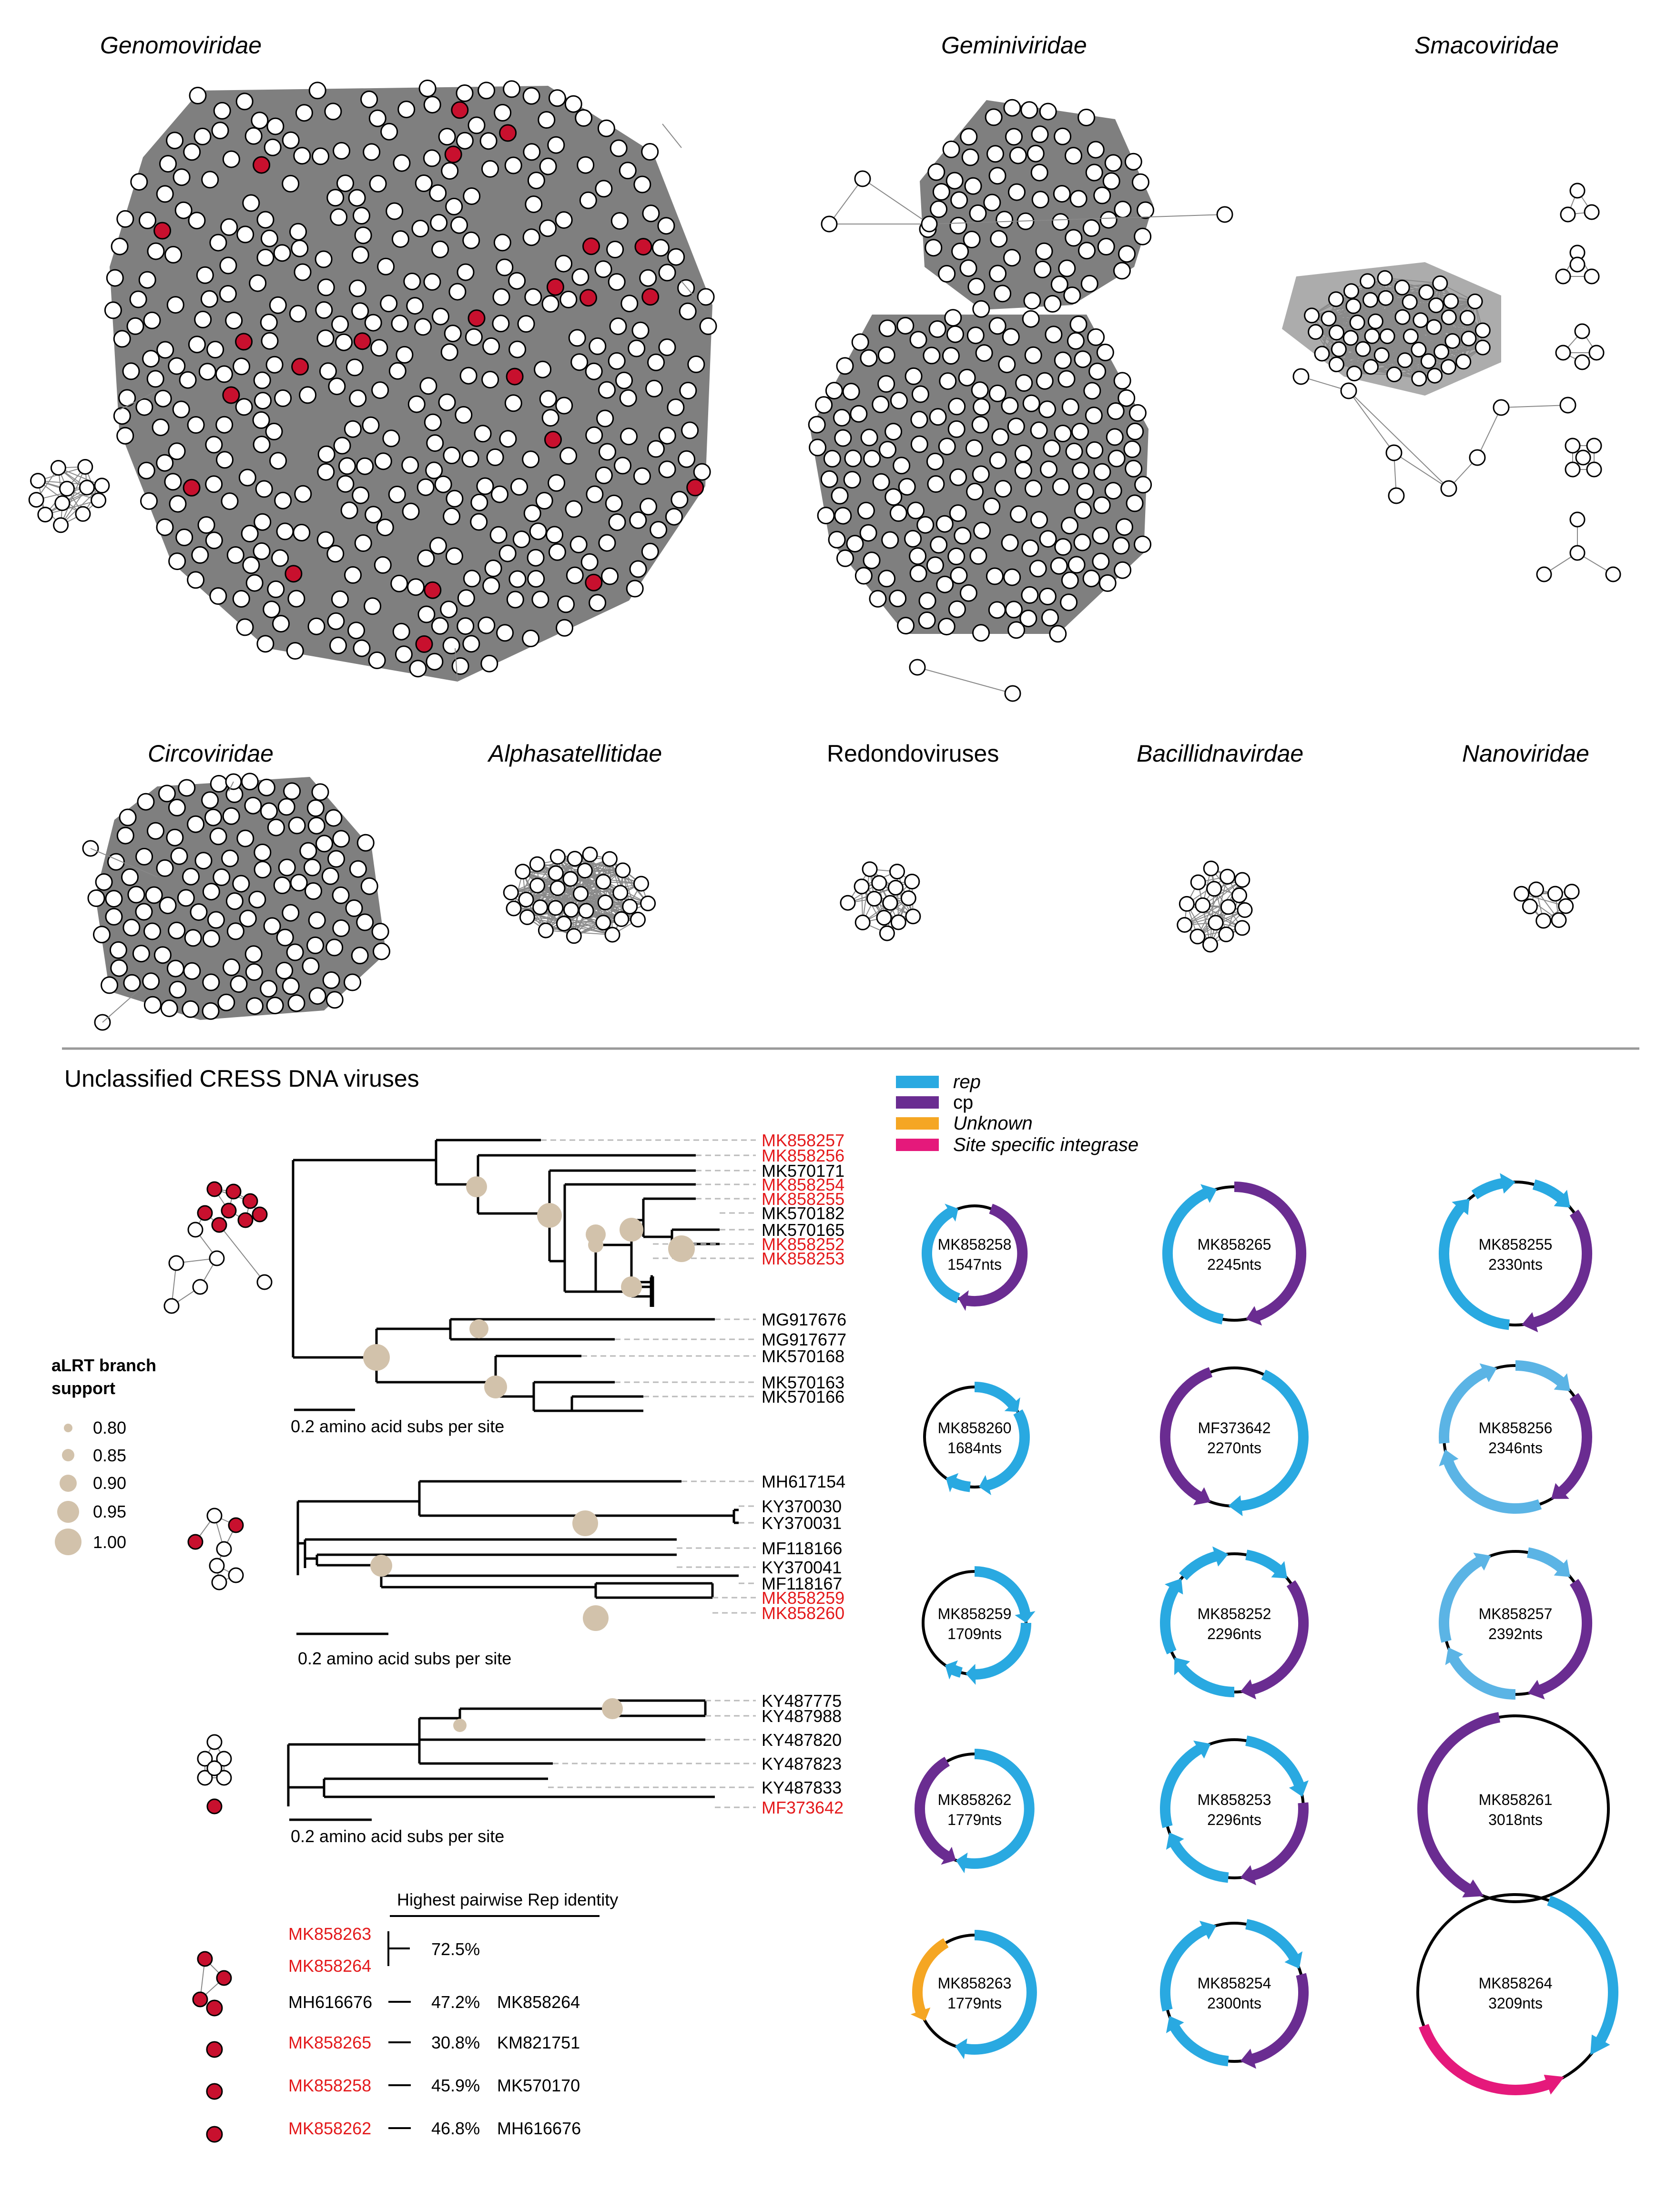 This screenshot has width=1657, height=2212. I want to click on identity-row-2a: MH616676, so click(330, 2002).